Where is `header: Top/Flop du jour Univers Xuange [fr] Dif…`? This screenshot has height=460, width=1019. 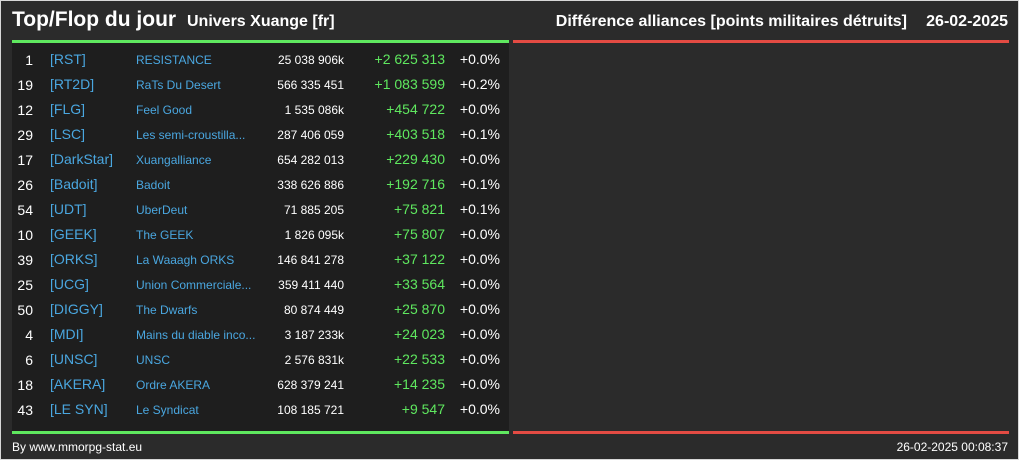
header: Top/Flop du jour Univers Xuange [fr] Dif… is located at coordinates (509, 21).